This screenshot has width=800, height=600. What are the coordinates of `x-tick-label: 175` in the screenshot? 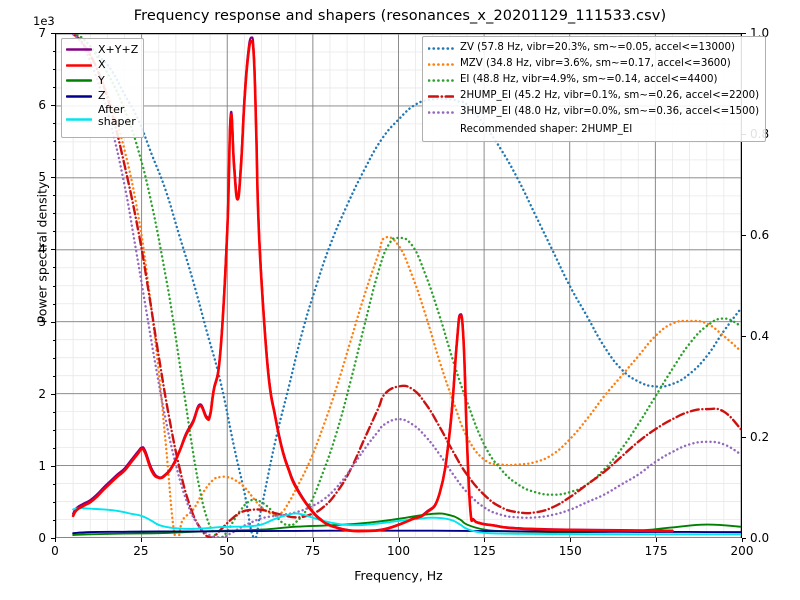 It's located at (656, 551).